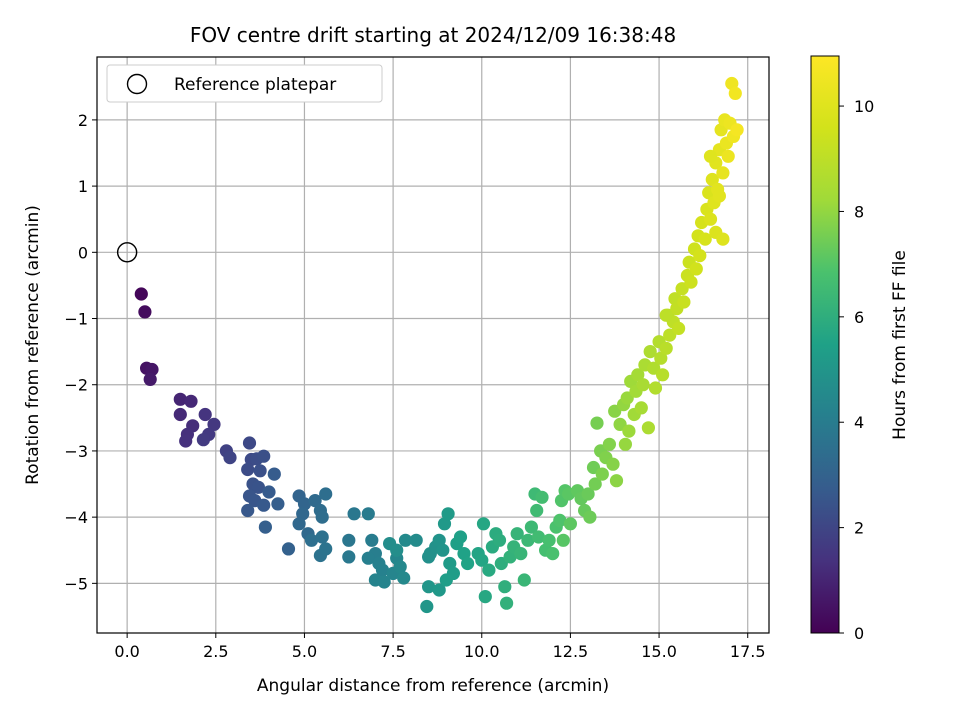 The height and width of the screenshot is (720, 960). I want to click on x-axis: 0.0 2.5 5.0 7.5 10.0 12.5 15.0 17.5, so click(440, 647).